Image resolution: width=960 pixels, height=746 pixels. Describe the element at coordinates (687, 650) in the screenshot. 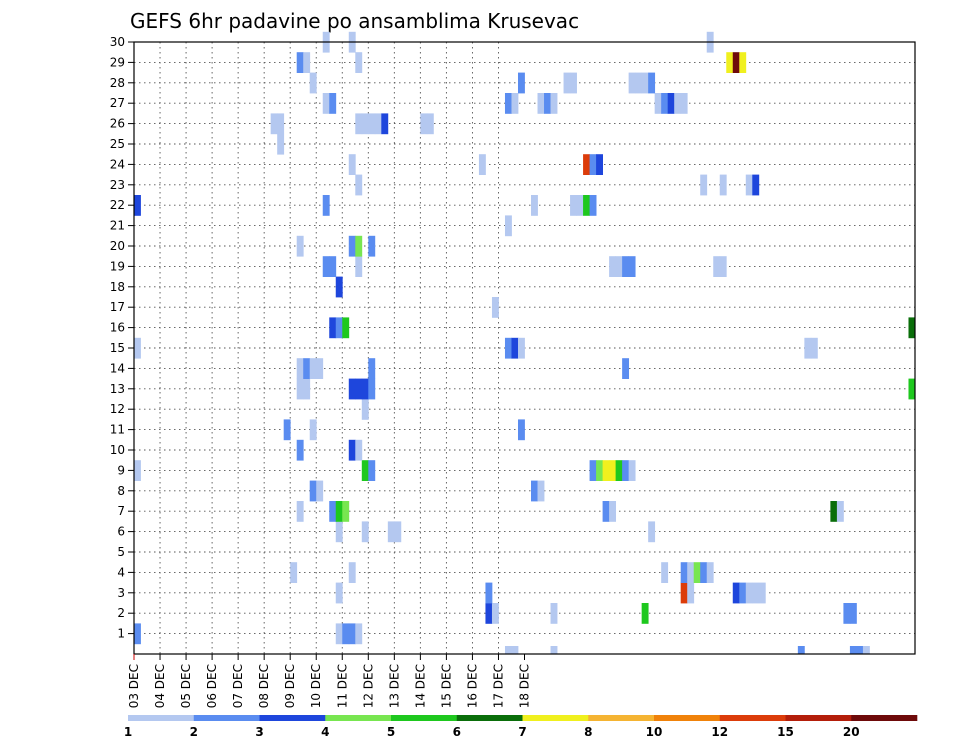

I see `below-axis-cells` at that location.